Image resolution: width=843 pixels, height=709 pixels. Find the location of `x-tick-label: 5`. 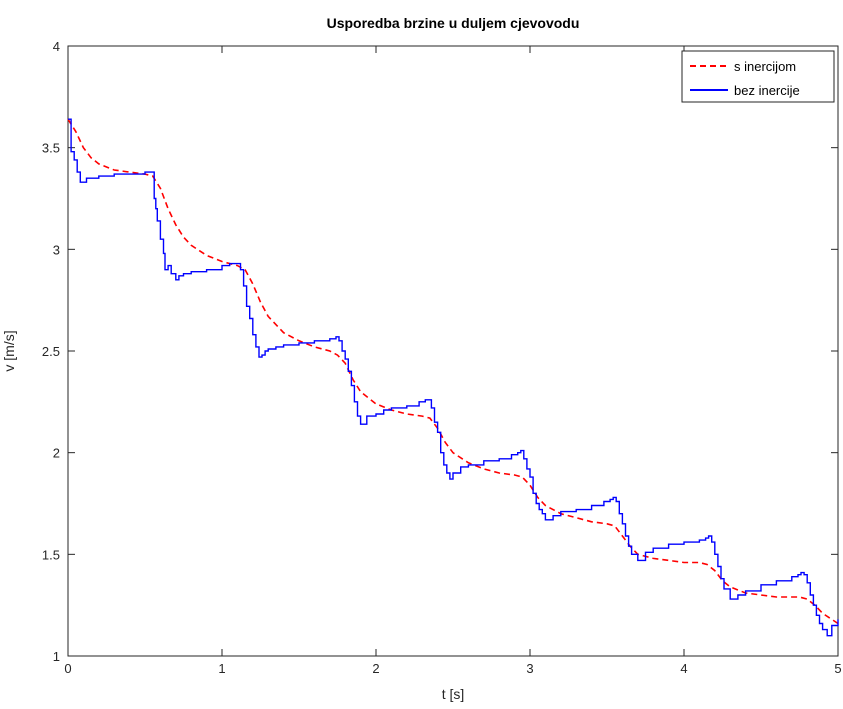

x-tick-label: 5 is located at coordinates (837, 668).